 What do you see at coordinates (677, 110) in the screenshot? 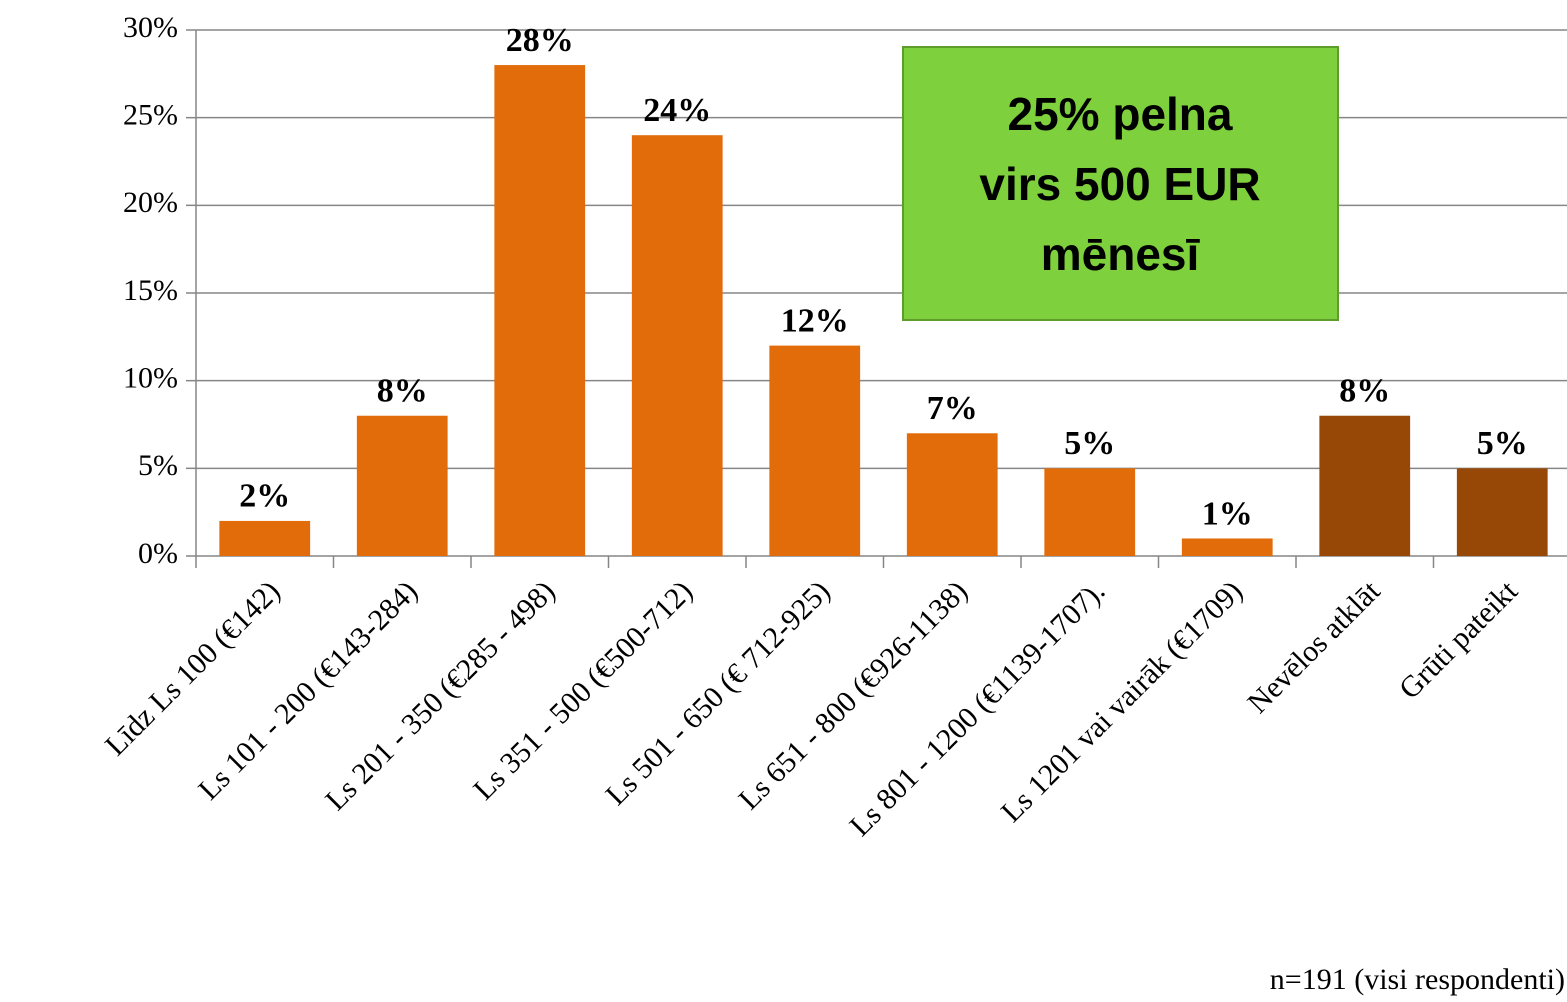
I see `value-label: 24%` at bounding box center [677, 110].